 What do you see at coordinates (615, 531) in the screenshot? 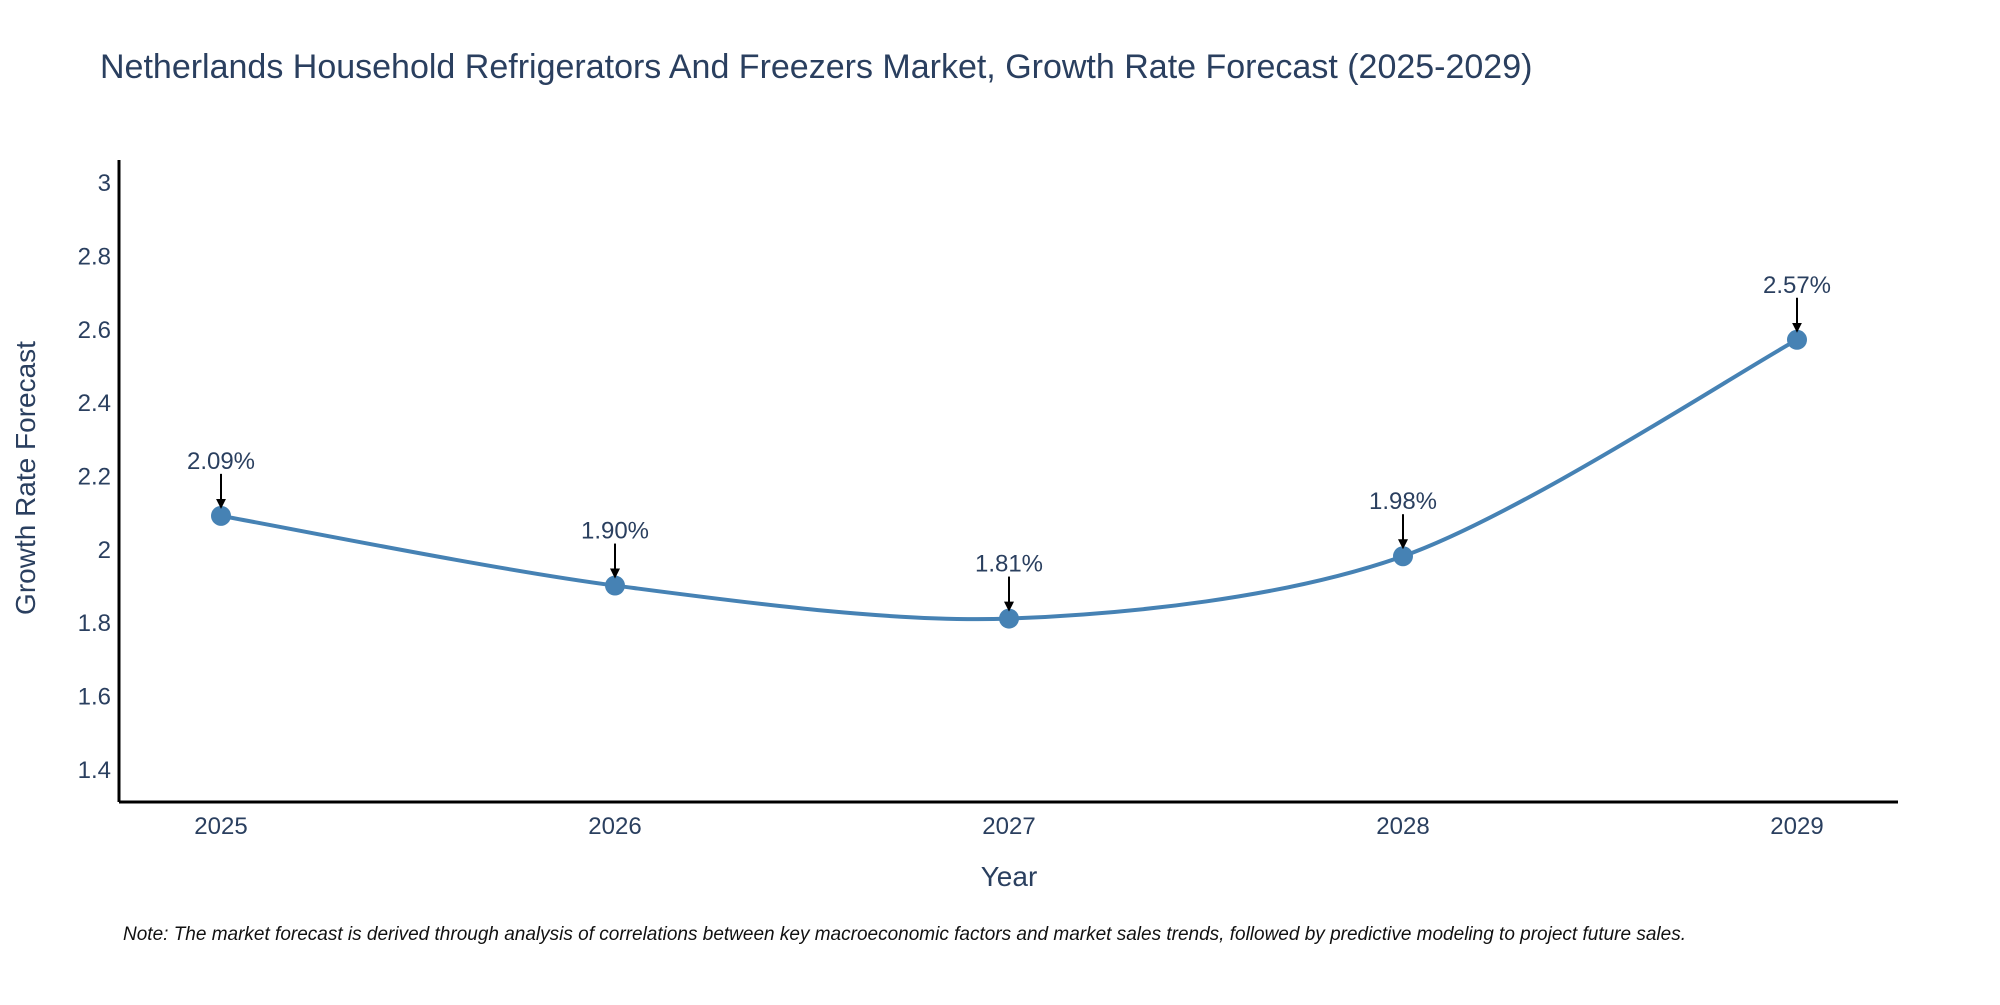
I see `data-label: 1.90%` at bounding box center [615, 531].